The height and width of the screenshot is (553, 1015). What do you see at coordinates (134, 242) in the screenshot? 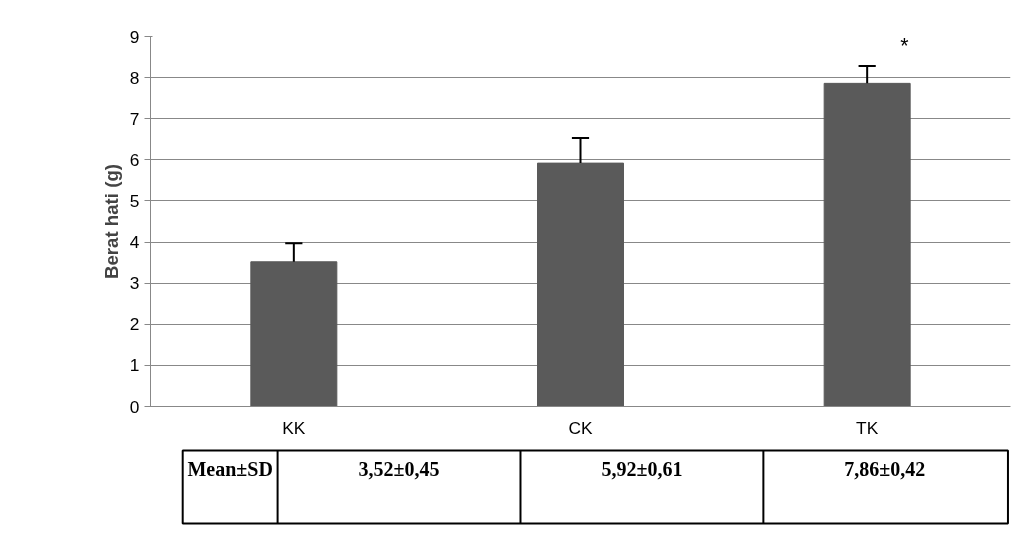
I see `y-tick-label: 4` at bounding box center [134, 242].